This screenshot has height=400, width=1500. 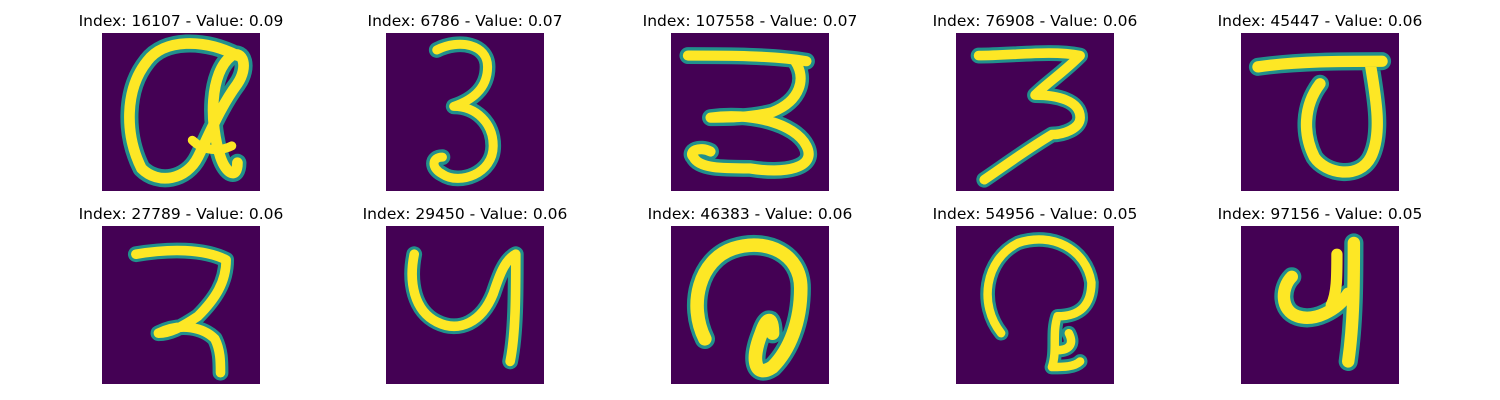 I want to click on sample-panel-5: Index: 45447 - Value: 0.06, so click(x=1320, y=106).